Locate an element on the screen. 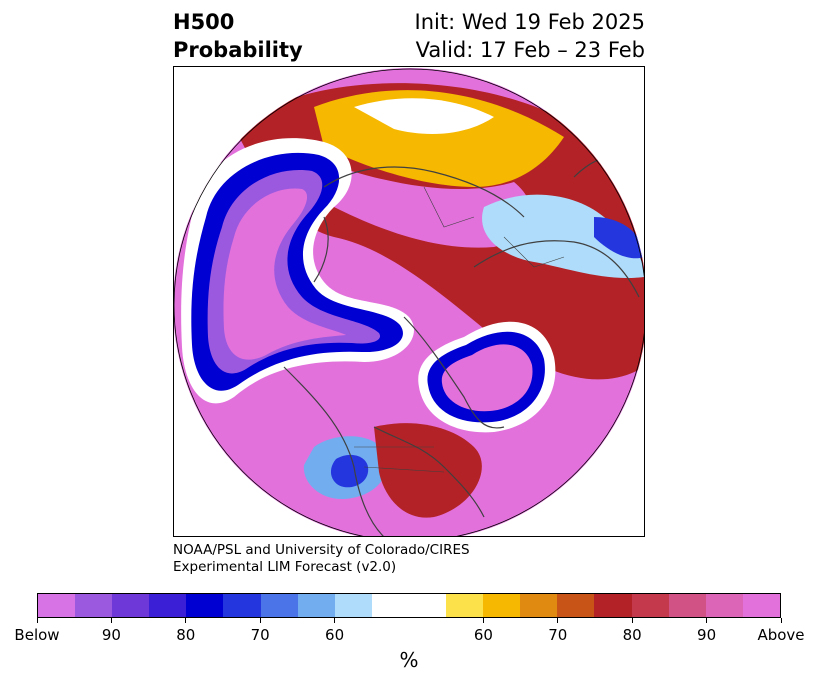  product-label: Probability is located at coordinates (238, 50).